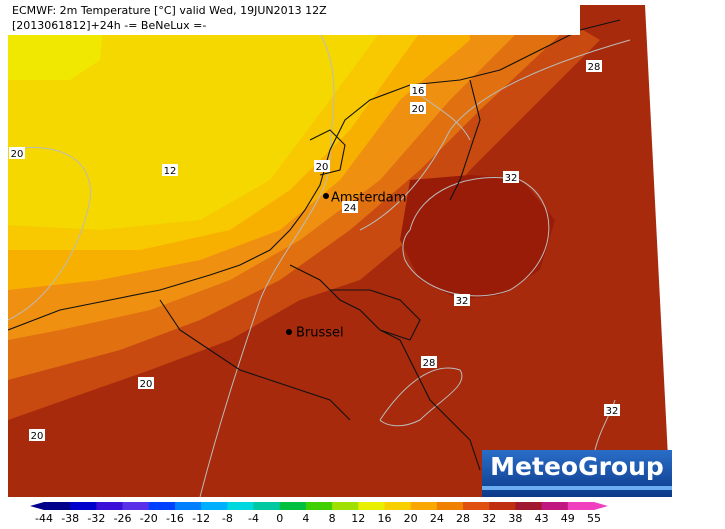  I want to click on colorbar-tick-label: 16, so click(384, 518).